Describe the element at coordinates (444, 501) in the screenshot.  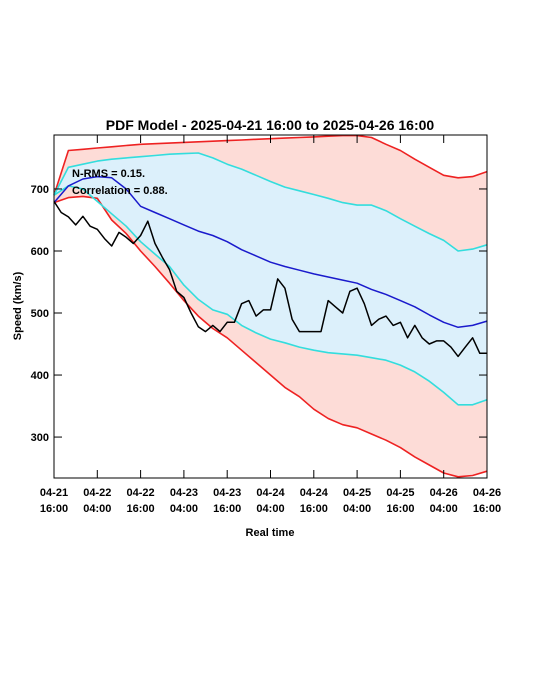
I see `x-tick-label: 04-26 04:00` at that location.